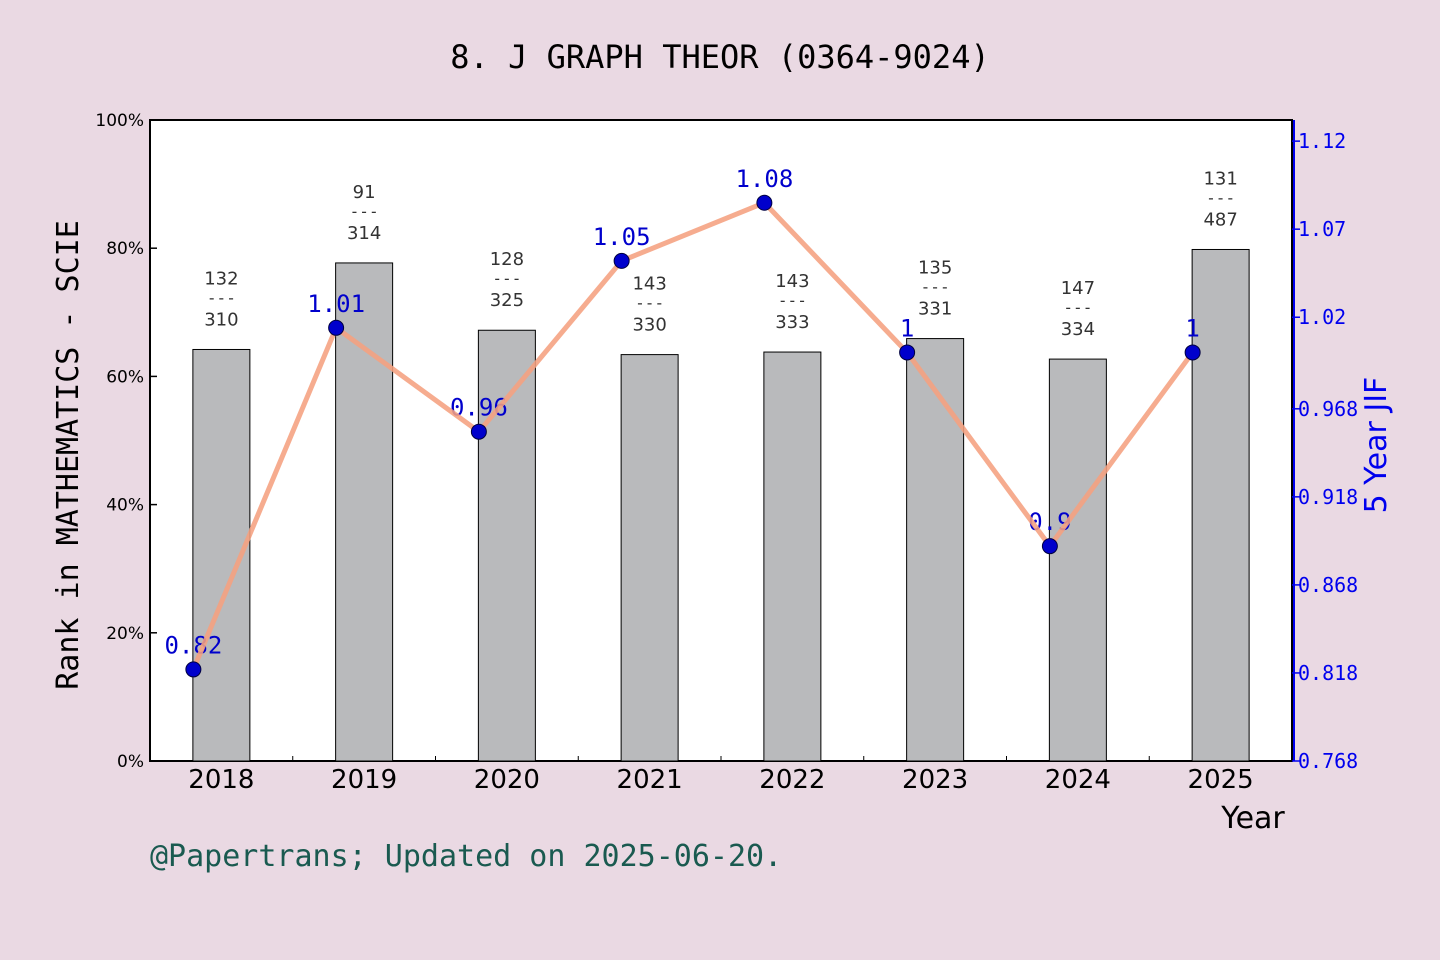  Describe the element at coordinates (1049, 522) in the screenshot. I see `jif-value-label: 0.9` at that location.